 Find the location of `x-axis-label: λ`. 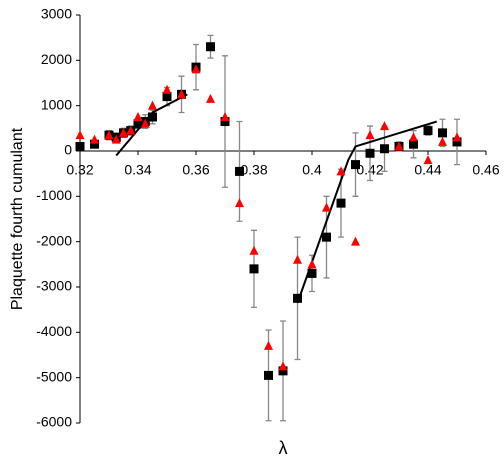

x-axis-label: λ is located at coordinates (283, 448).